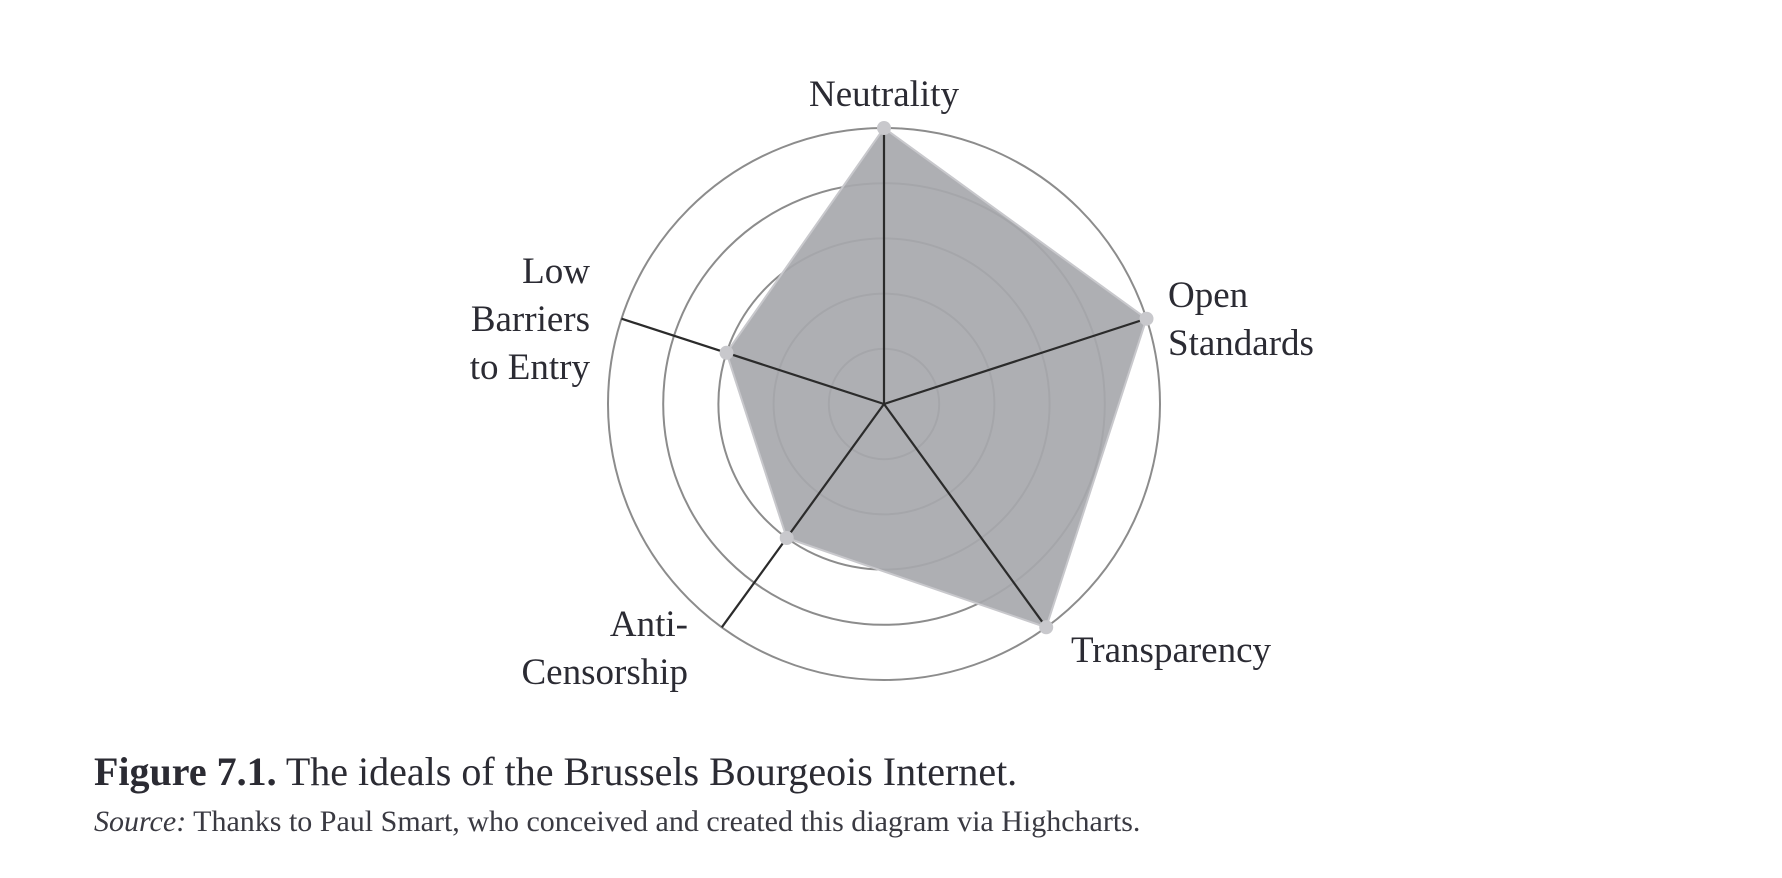  I want to click on axis-label-low-barriers-line-1: Low, so click(556, 271).